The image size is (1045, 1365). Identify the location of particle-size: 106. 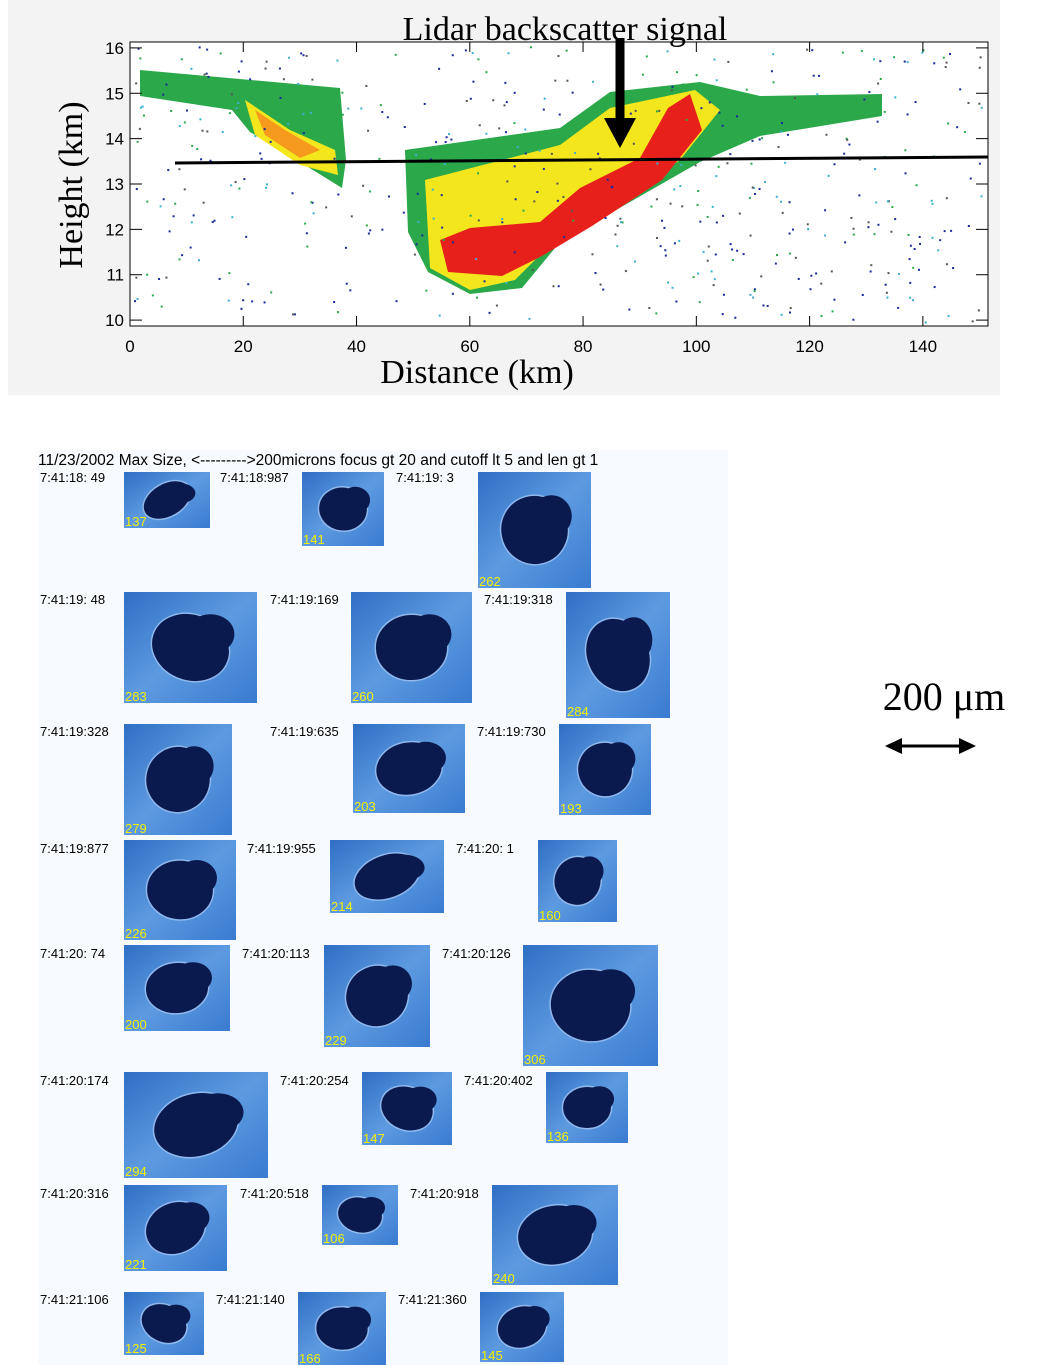
(334, 1238).